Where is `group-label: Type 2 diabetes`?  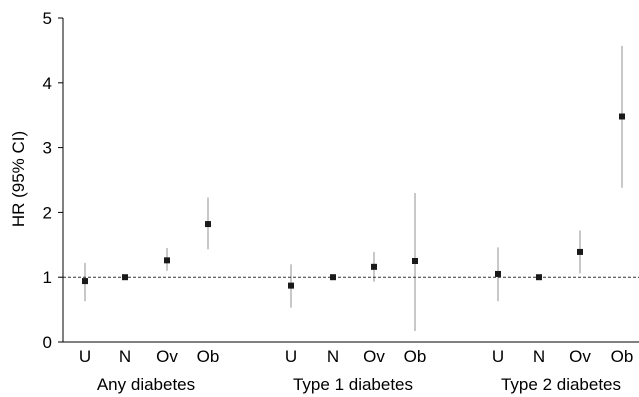
group-label: Type 2 diabetes is located at coordinates (561, 384).